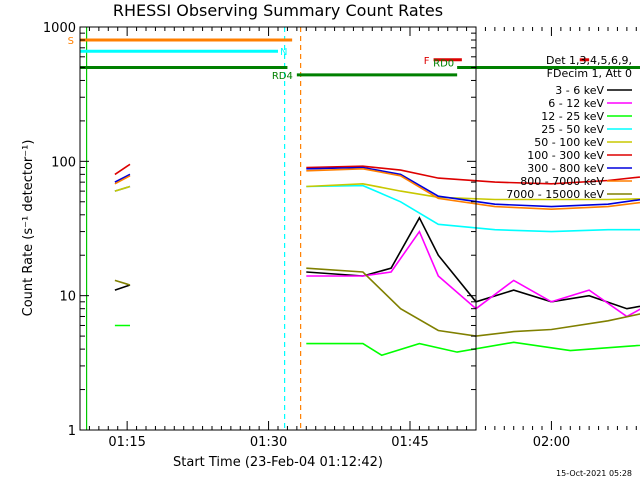 The image size is (640, 480). Describe the element at coordinates (28, 228) in the screenshot. I see `y-axis-label: Count Rate (s⁻¹ detector⁻¹)` at that location.